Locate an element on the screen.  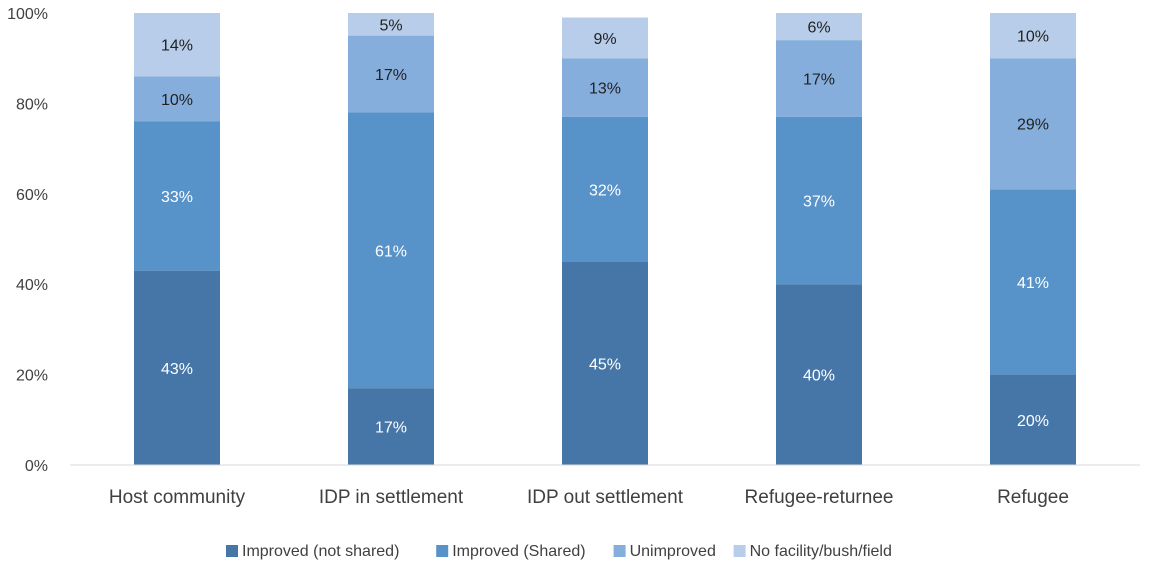
y-tick-label: 0% is located at coordinates (36, 466).